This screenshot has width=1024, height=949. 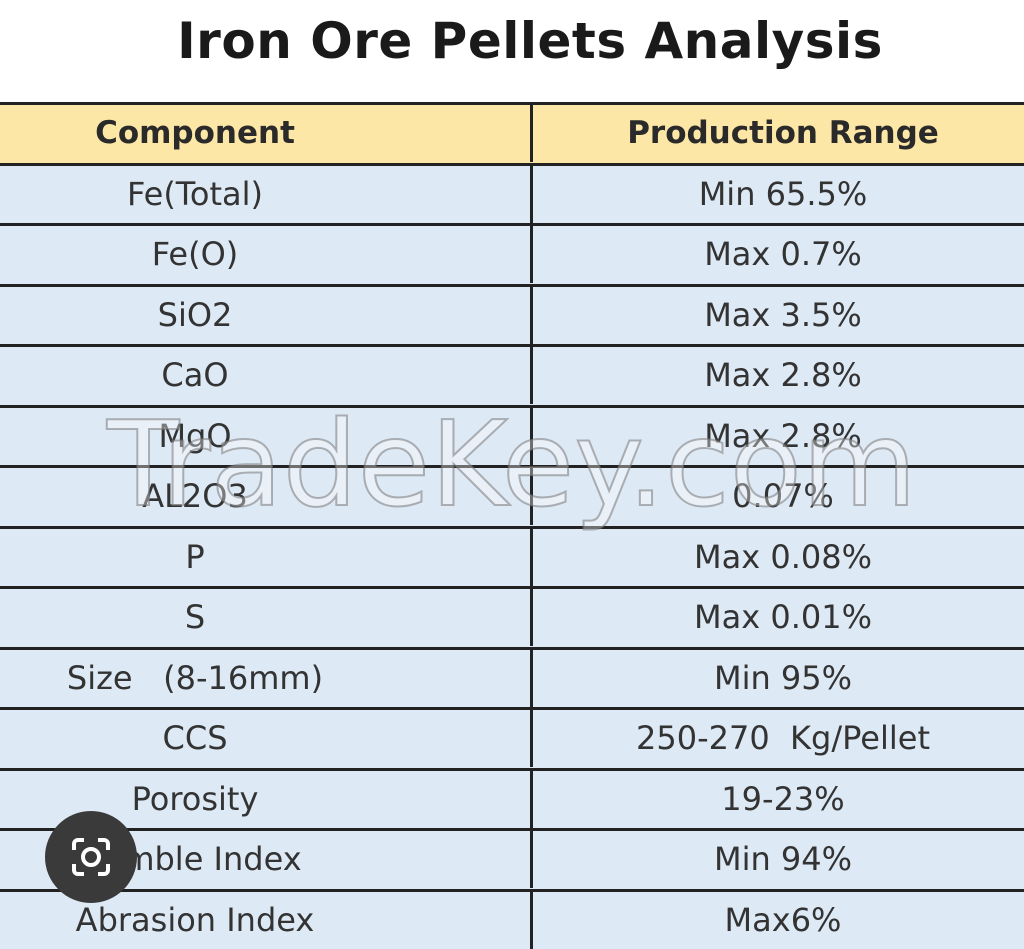 I want to click on table-cell: 0.07%, so click(x=777, y=496).